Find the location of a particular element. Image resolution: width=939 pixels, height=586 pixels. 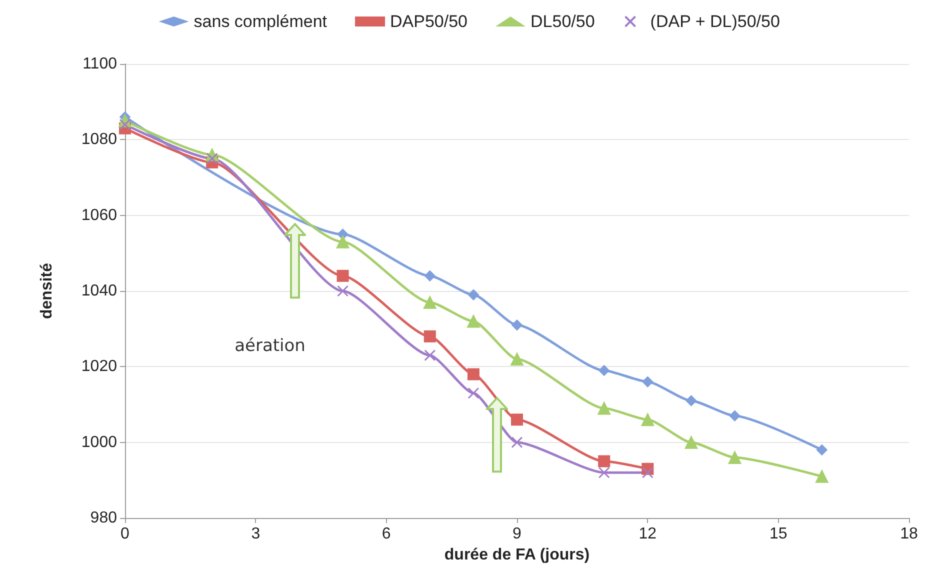

legend-label: sans complément is located at coordinates (261, 21).